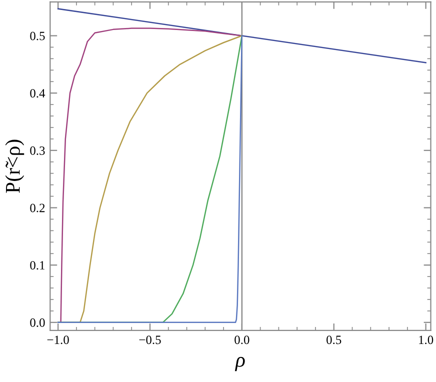  Describe the element at coordinates (242, 340) in the screenshot. I see `x-tick-label: 0.0` at that location.